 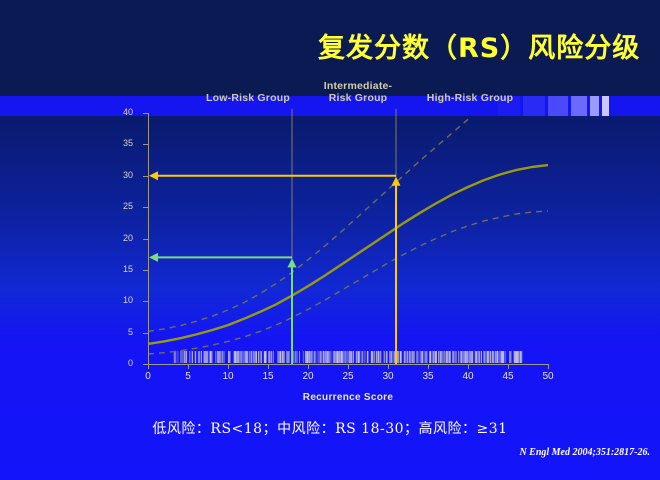 I want to click on x-tick-label: 50, so click(x=548, y=376).